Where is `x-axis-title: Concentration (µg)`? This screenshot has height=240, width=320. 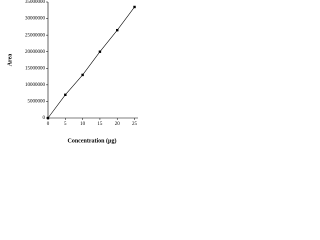 x-axis-title: Concentration (µg) is located at coordinates (92, 140).